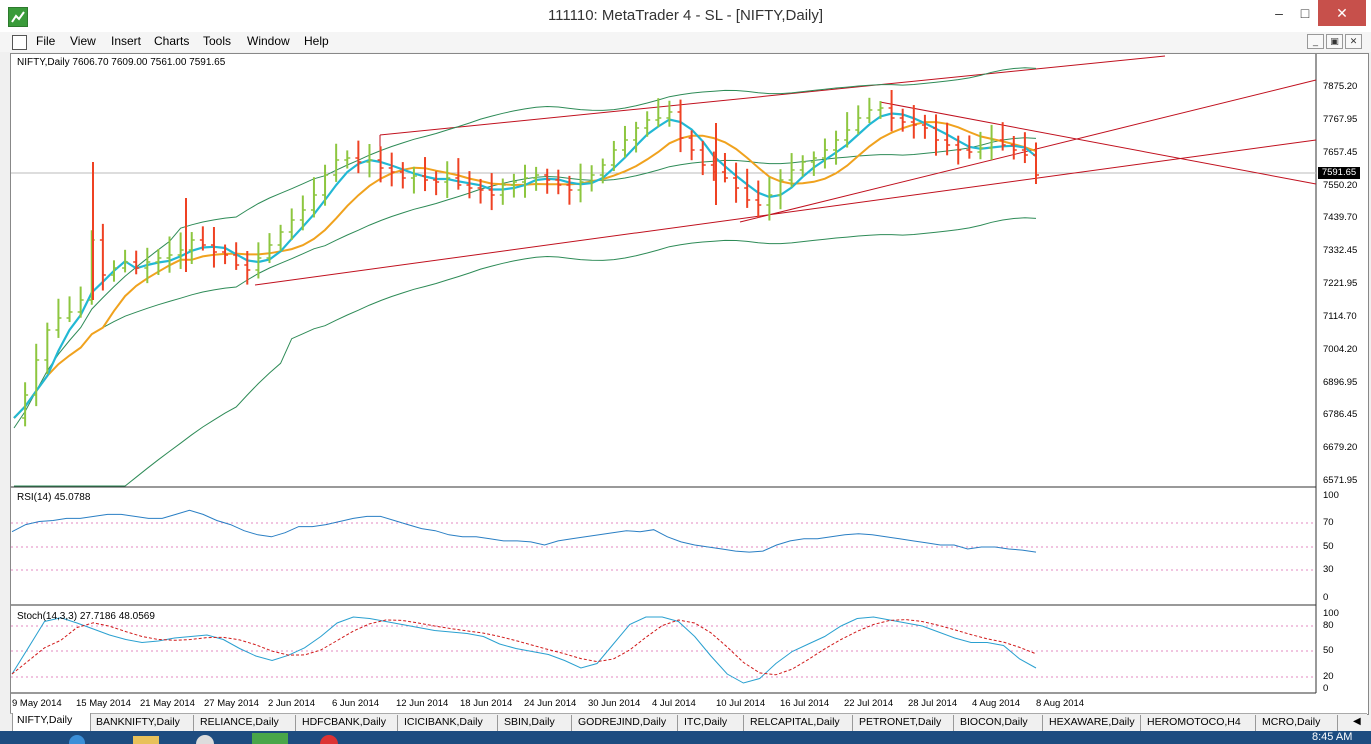 The width and height of the screenshot is (1371, 744). What do you see at coordinates (674, 703) in the screenshot?
I see `date-tick-label: 4 Jul 2014` at bounding box center [674, 703].